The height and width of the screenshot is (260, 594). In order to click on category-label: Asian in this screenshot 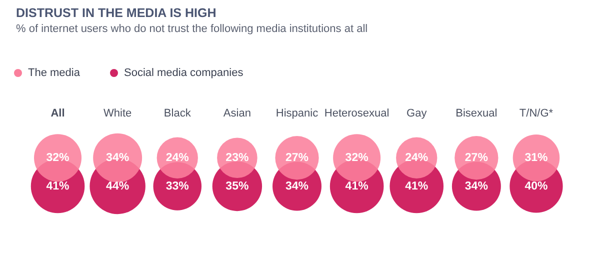, I will do `click(237, 113)`.